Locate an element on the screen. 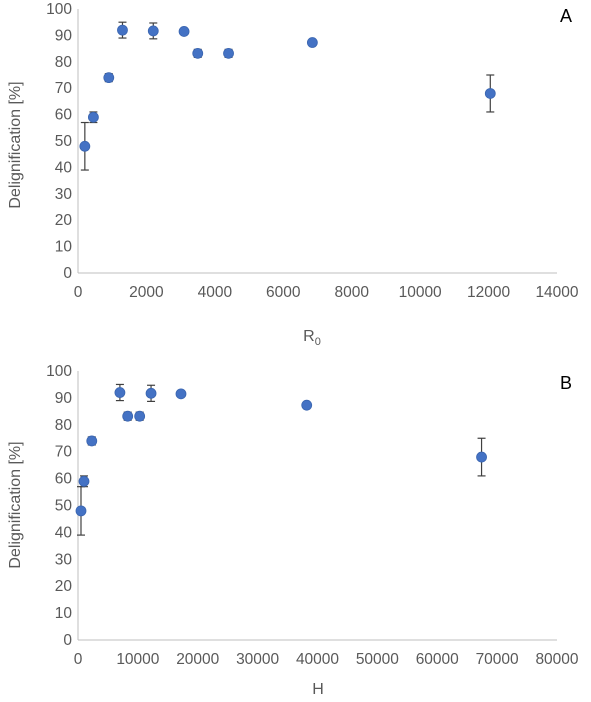  x-tick-label: 80000 is located at coordinates (556, 659).